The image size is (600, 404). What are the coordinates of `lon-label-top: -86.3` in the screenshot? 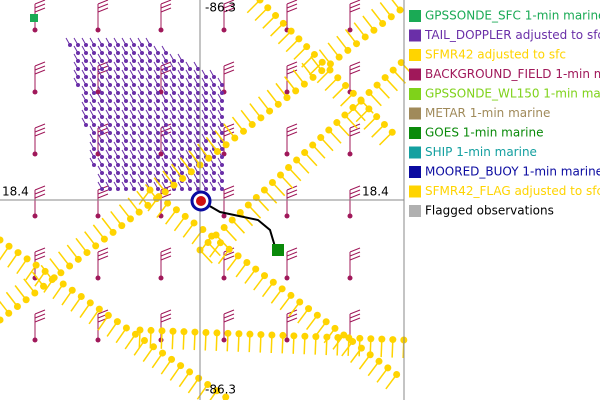 It's located at (220, 8).